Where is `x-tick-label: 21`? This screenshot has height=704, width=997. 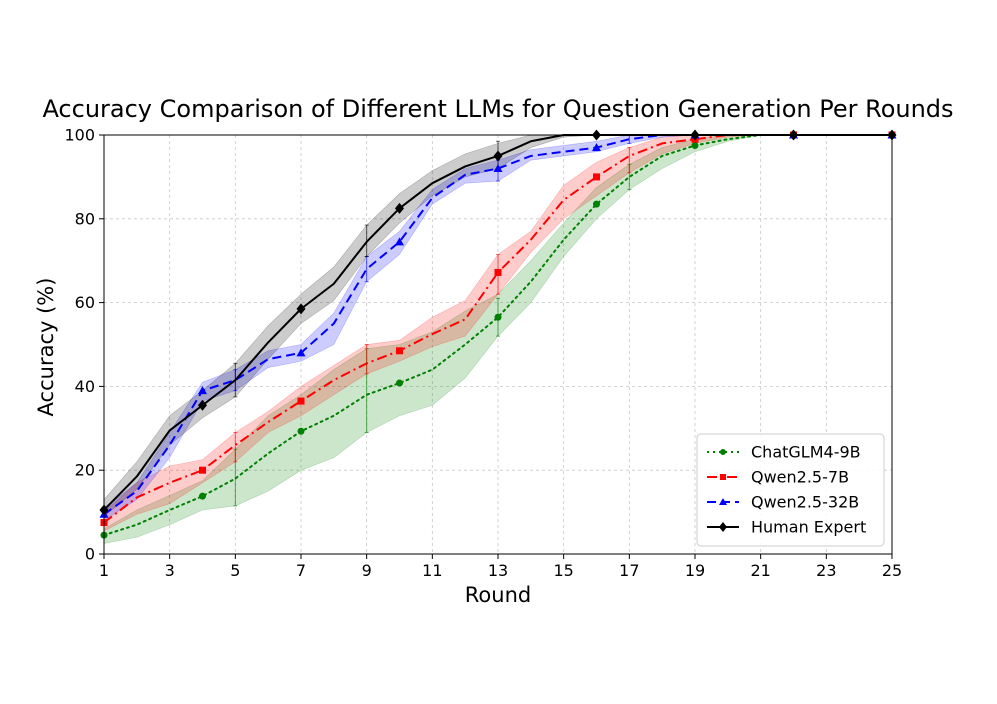
x-tick-label: 21 is located at coordinates (760, 570).